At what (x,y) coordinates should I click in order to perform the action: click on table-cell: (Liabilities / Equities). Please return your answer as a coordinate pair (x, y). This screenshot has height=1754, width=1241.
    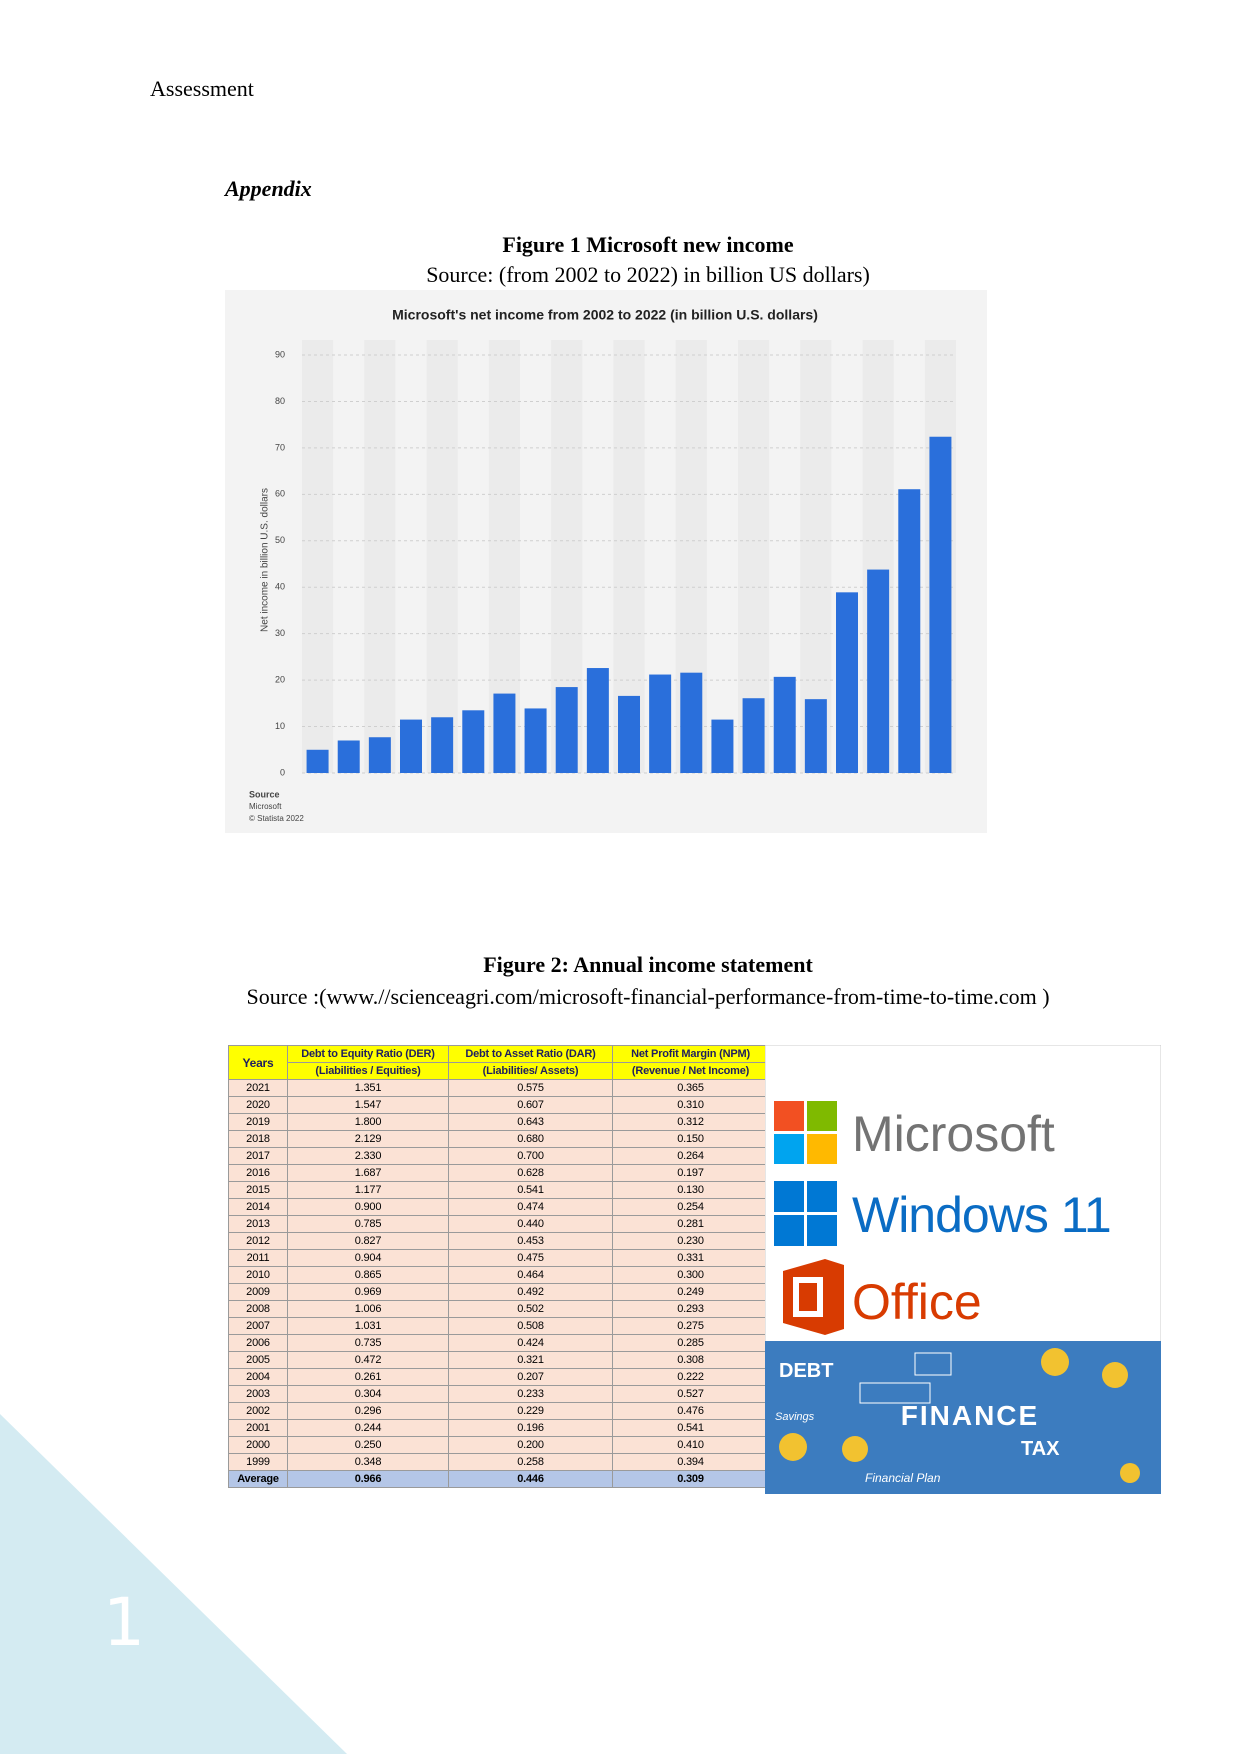
    Looking at the image, I should click on (368, 1071).